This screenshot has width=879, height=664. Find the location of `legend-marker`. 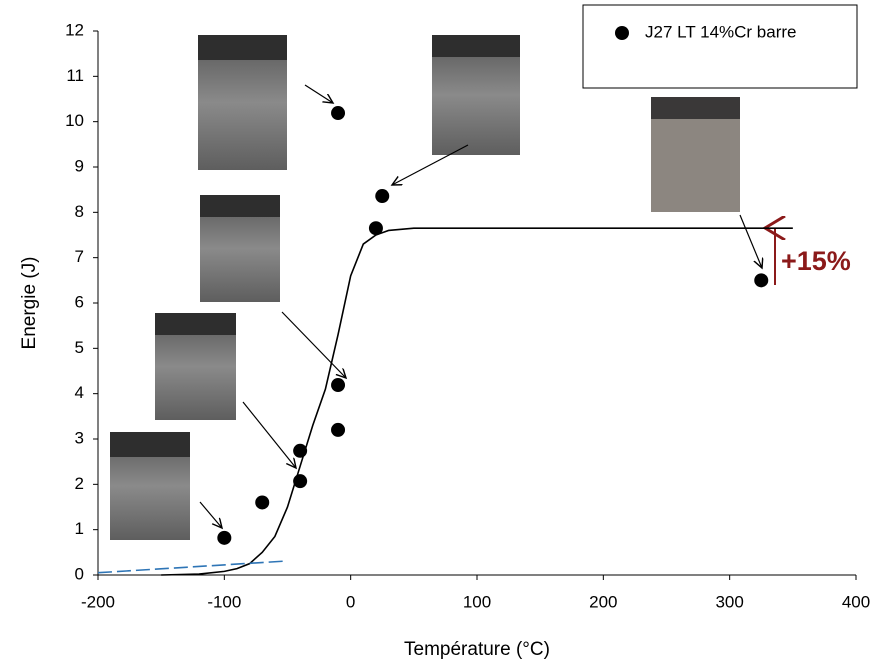

legend-marker is located at coordinates (622, 33).